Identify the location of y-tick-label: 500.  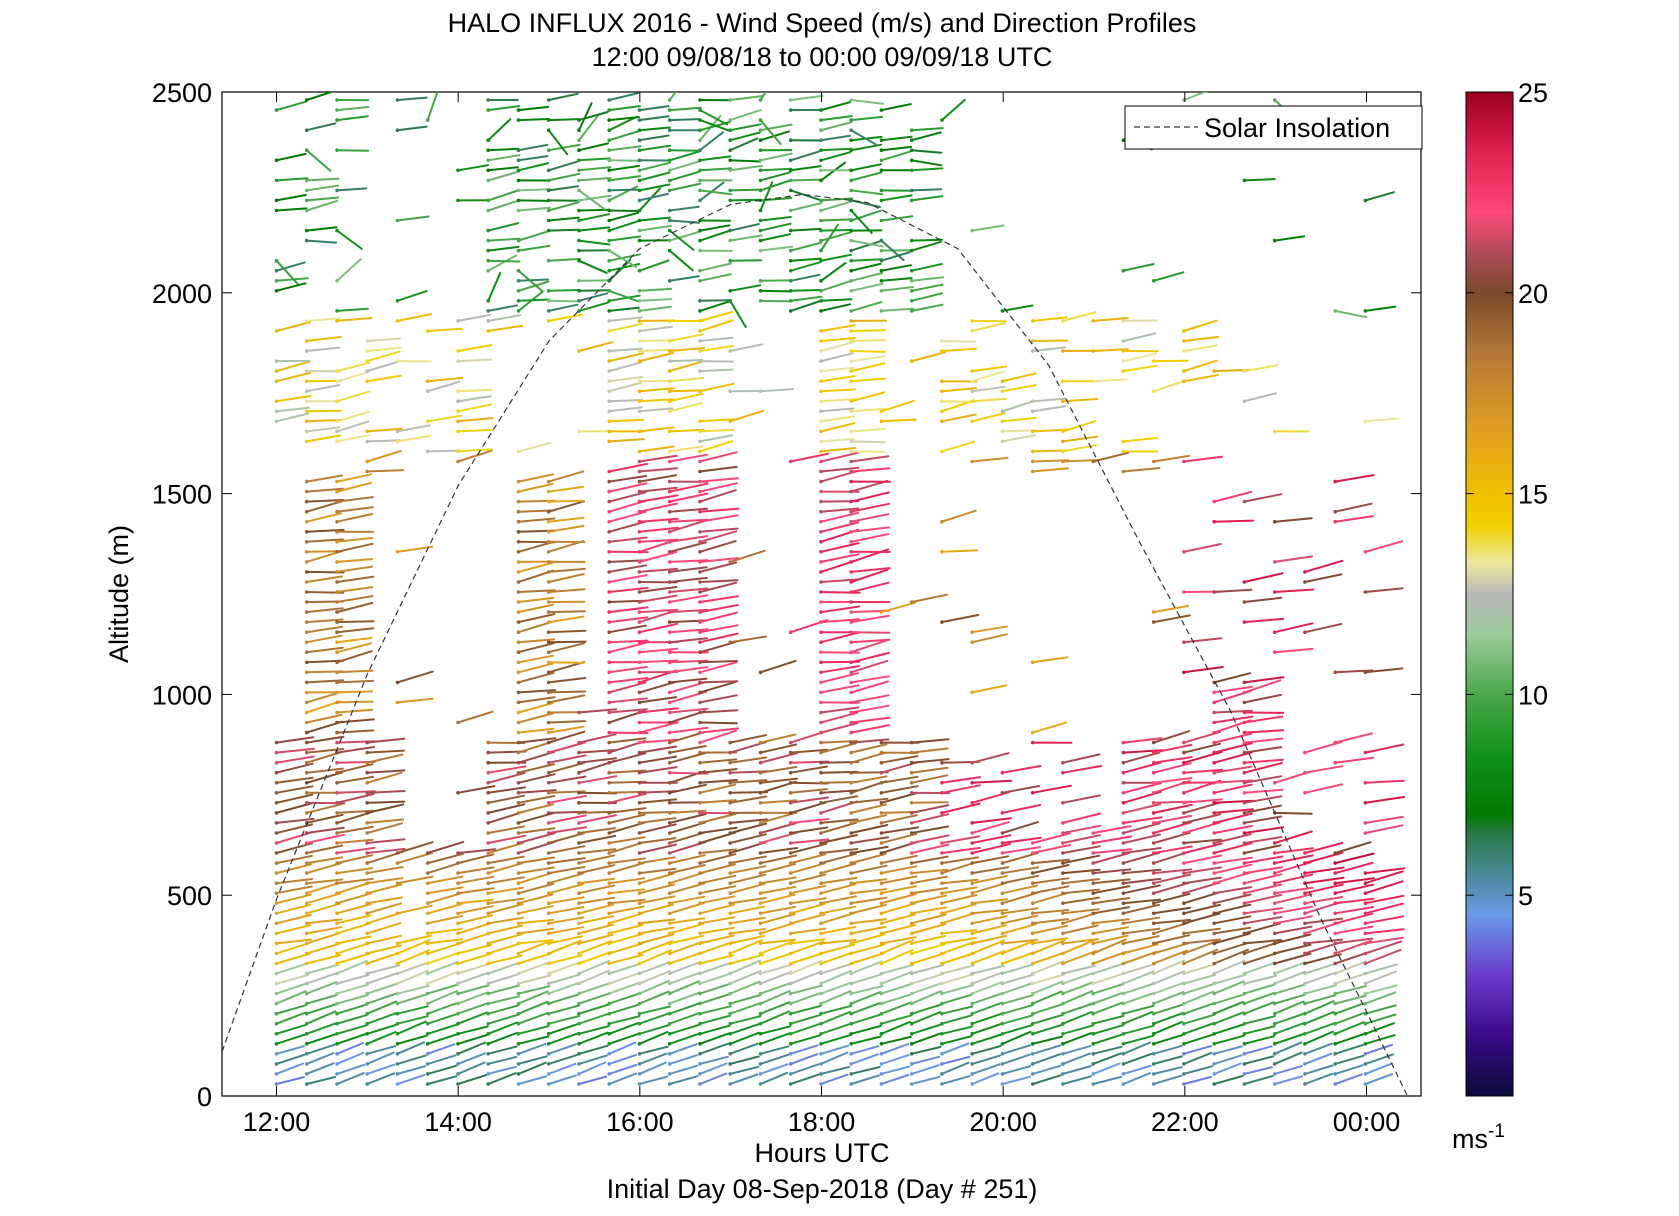
(189, 896).